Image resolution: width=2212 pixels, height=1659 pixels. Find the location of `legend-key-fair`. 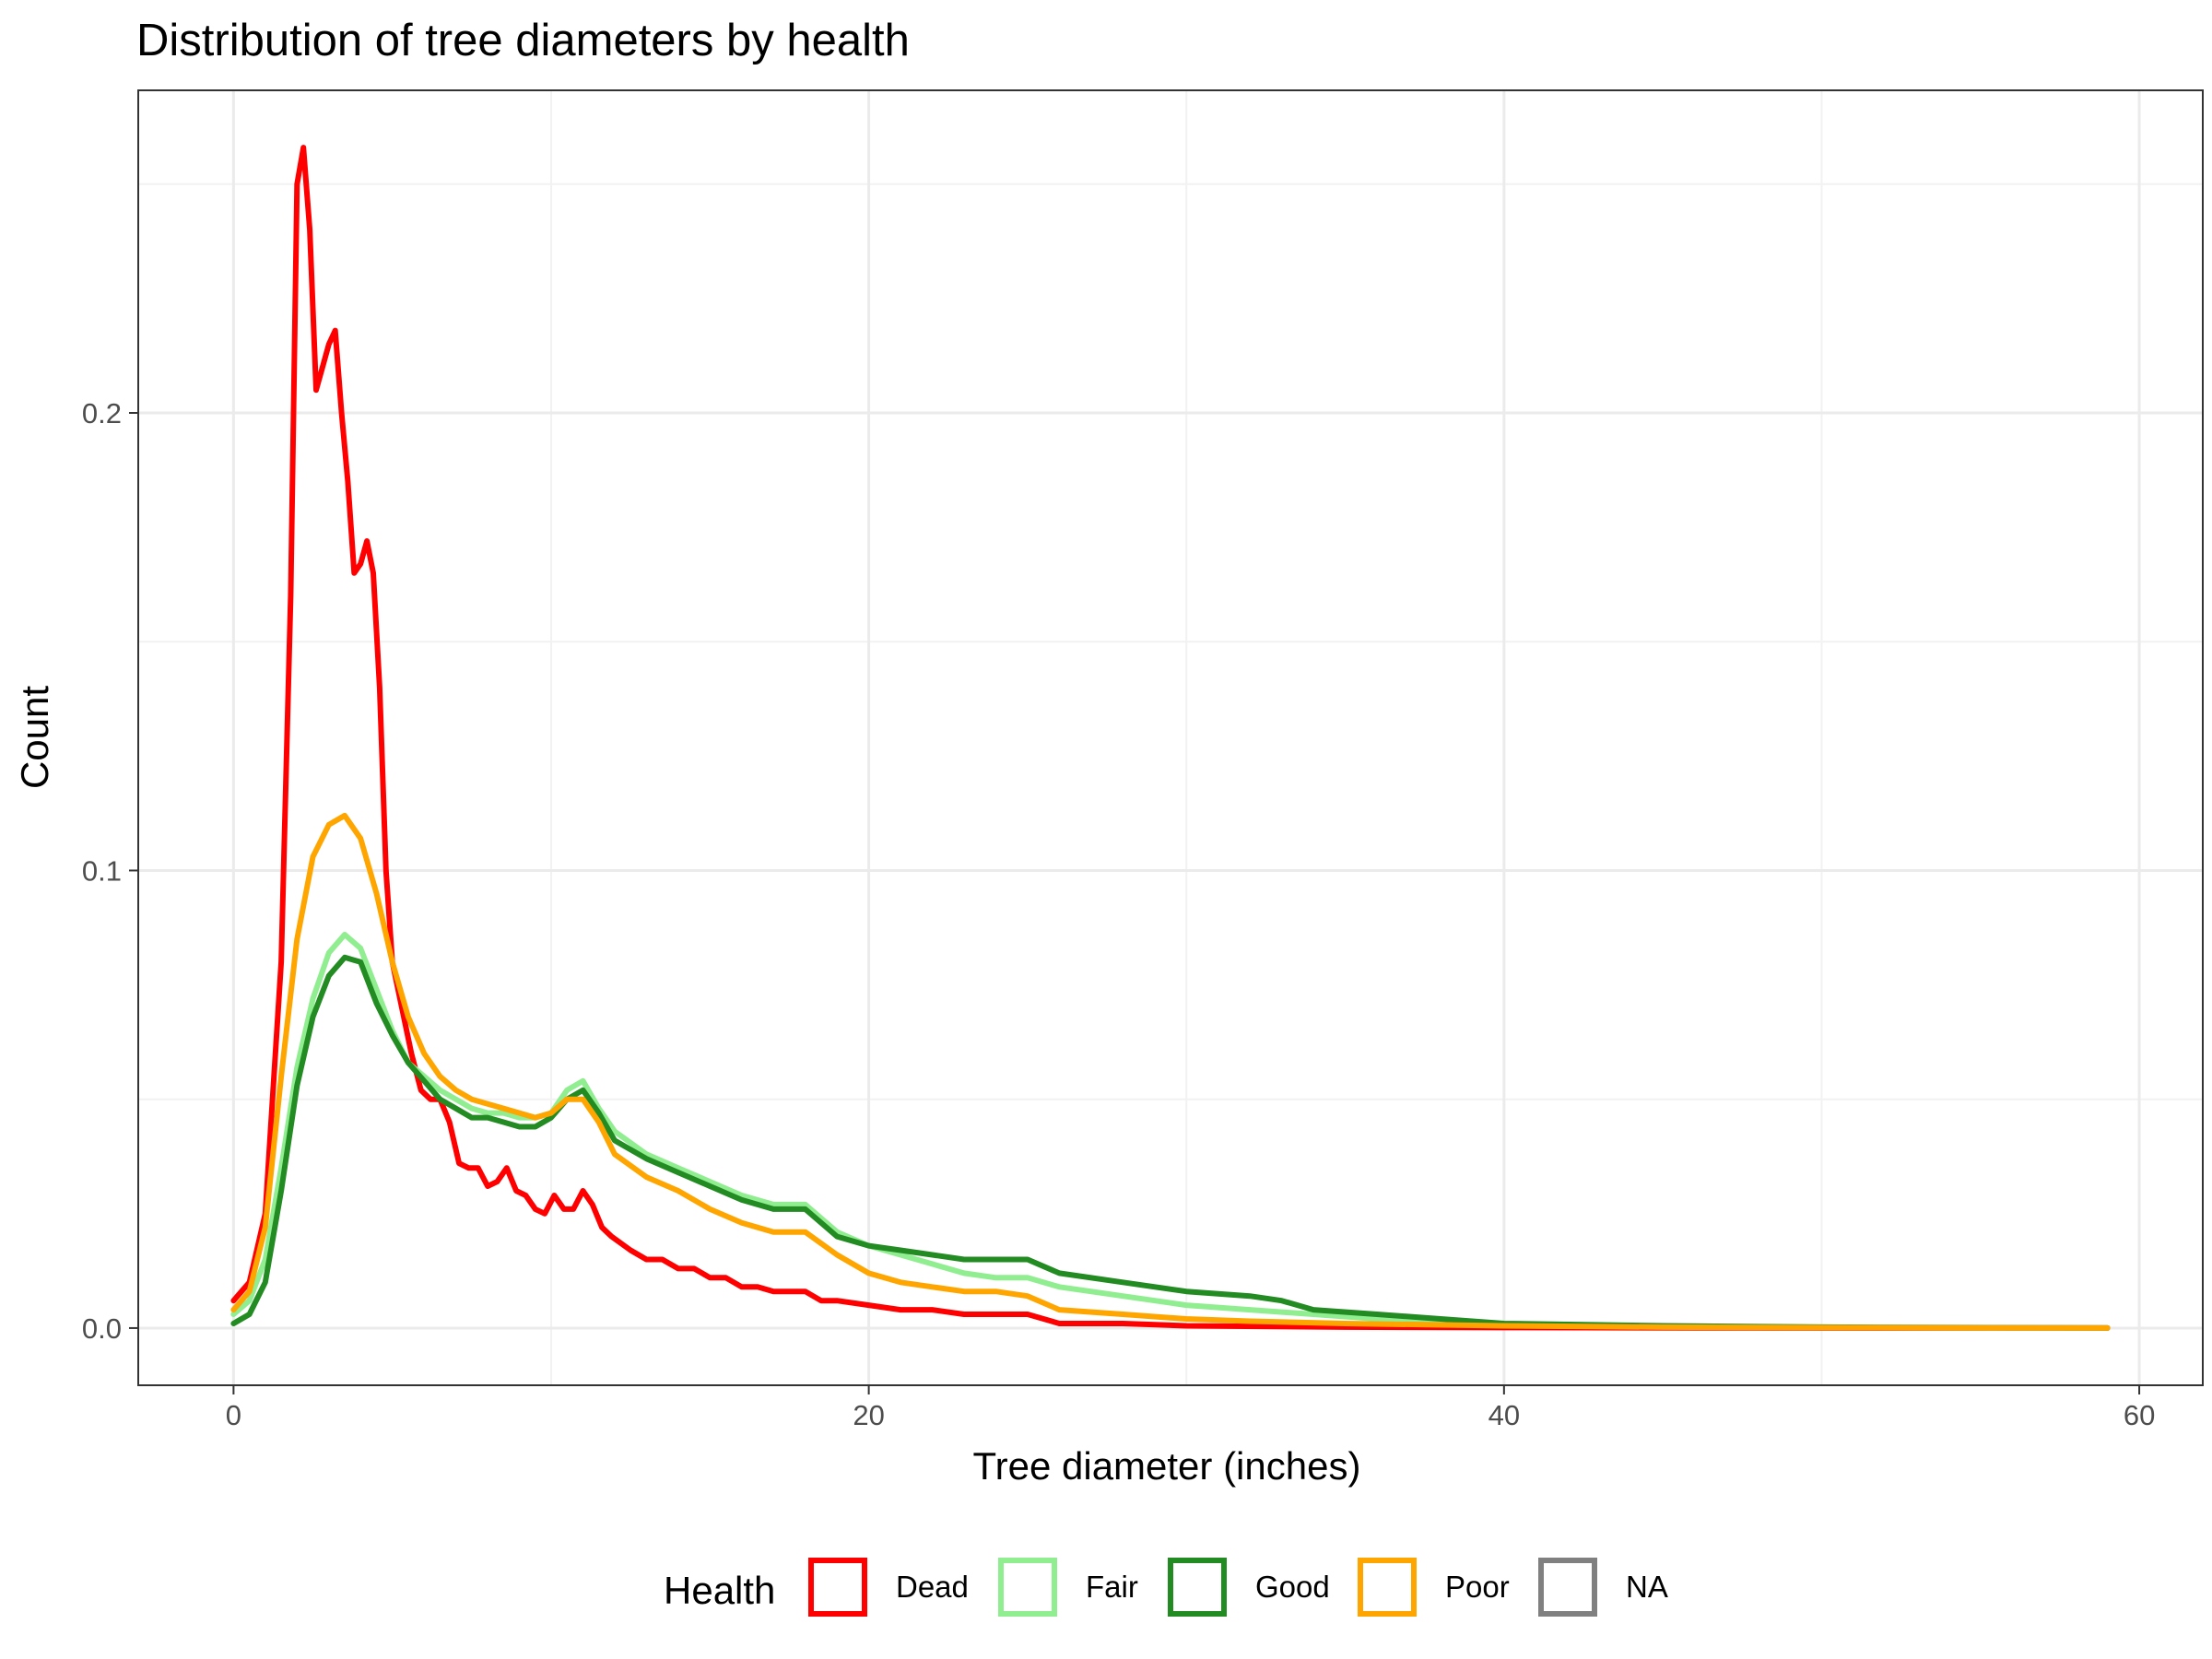

legend-key-fair is located at coordinates (1027, 1587).